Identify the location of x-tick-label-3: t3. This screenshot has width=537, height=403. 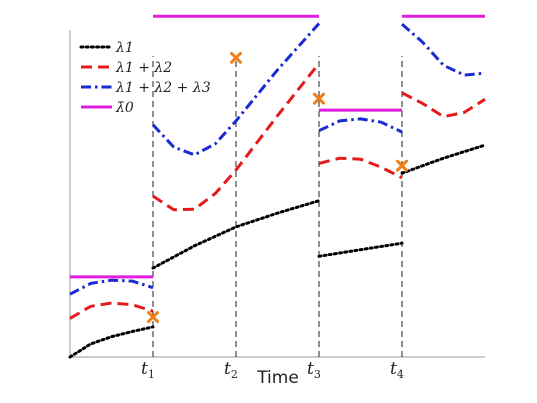
(314, 370).